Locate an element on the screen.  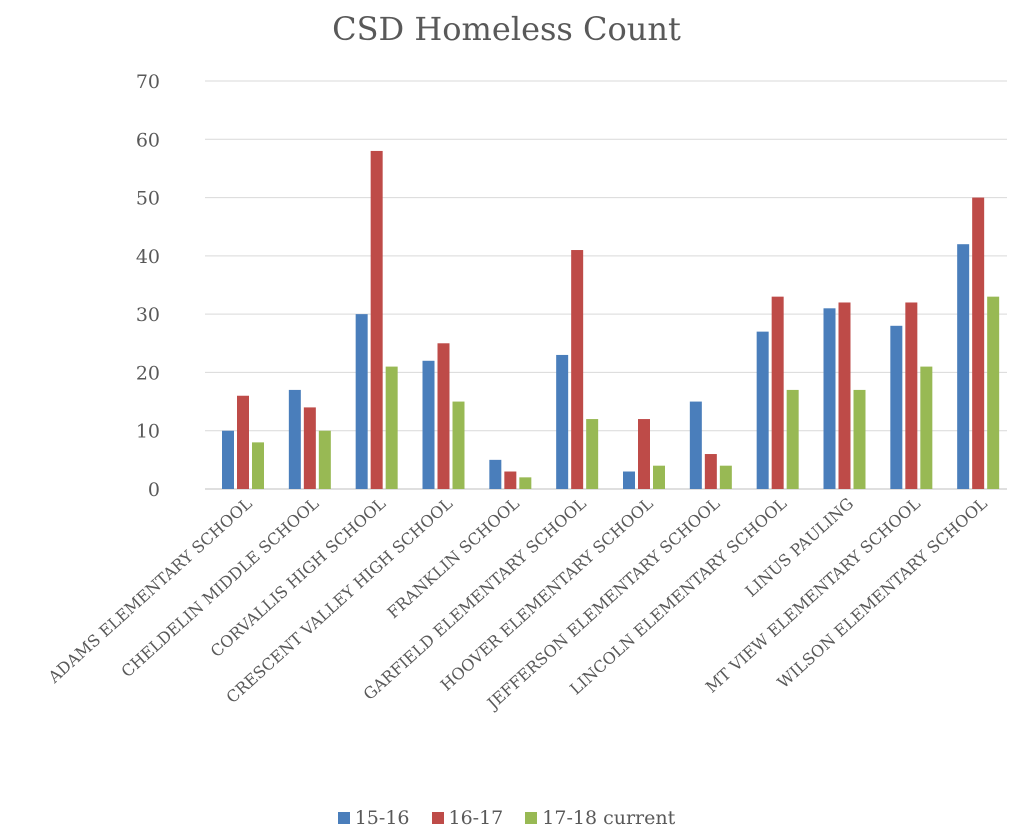
y-tick-label: 70 is located at coordinates (148, 82).